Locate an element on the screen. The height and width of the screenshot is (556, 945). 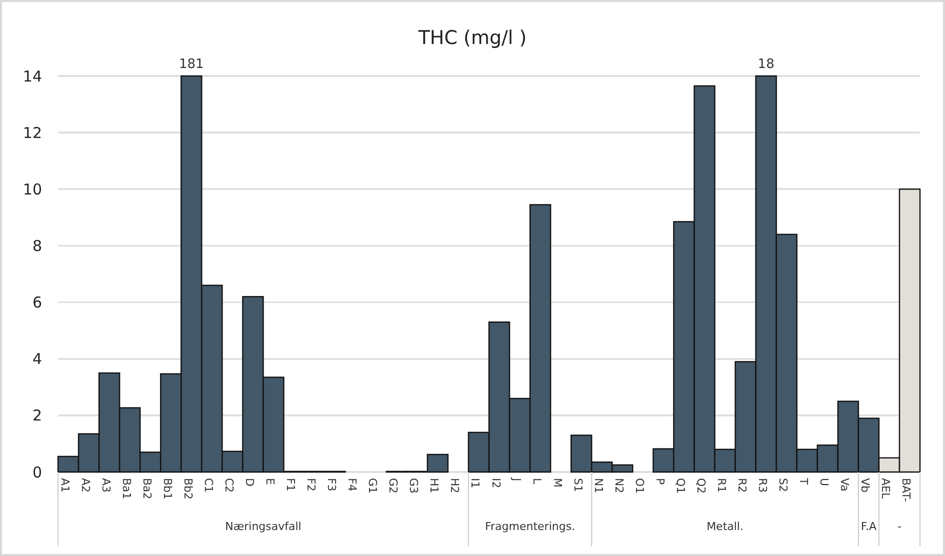
x-tick-label: Bb1 is located at coordinates (167, 489).